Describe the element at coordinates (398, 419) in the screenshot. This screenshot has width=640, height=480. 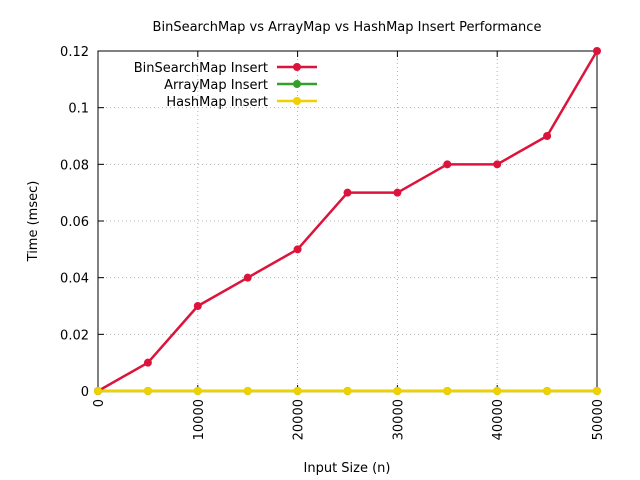
I see `x-tick-label: 30000` at that location.